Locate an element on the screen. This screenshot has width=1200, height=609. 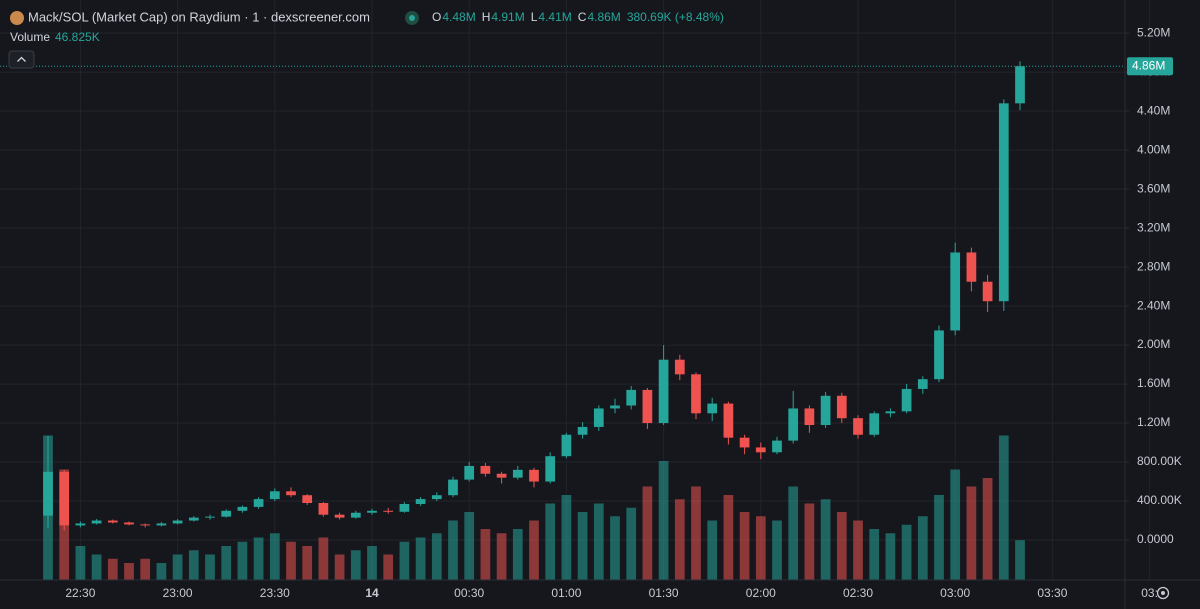
last-price-label: 4.86M is located at coordinates (1148, 65).